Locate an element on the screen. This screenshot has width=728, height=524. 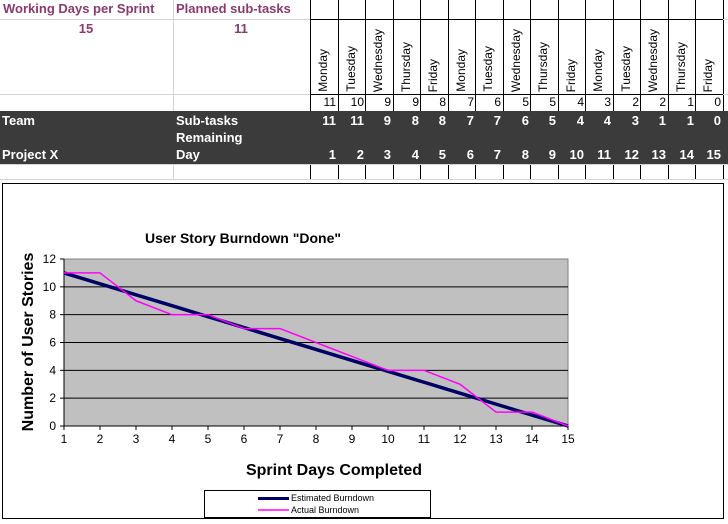
top-value-cell: 8 is located at coordinates (442, 102).